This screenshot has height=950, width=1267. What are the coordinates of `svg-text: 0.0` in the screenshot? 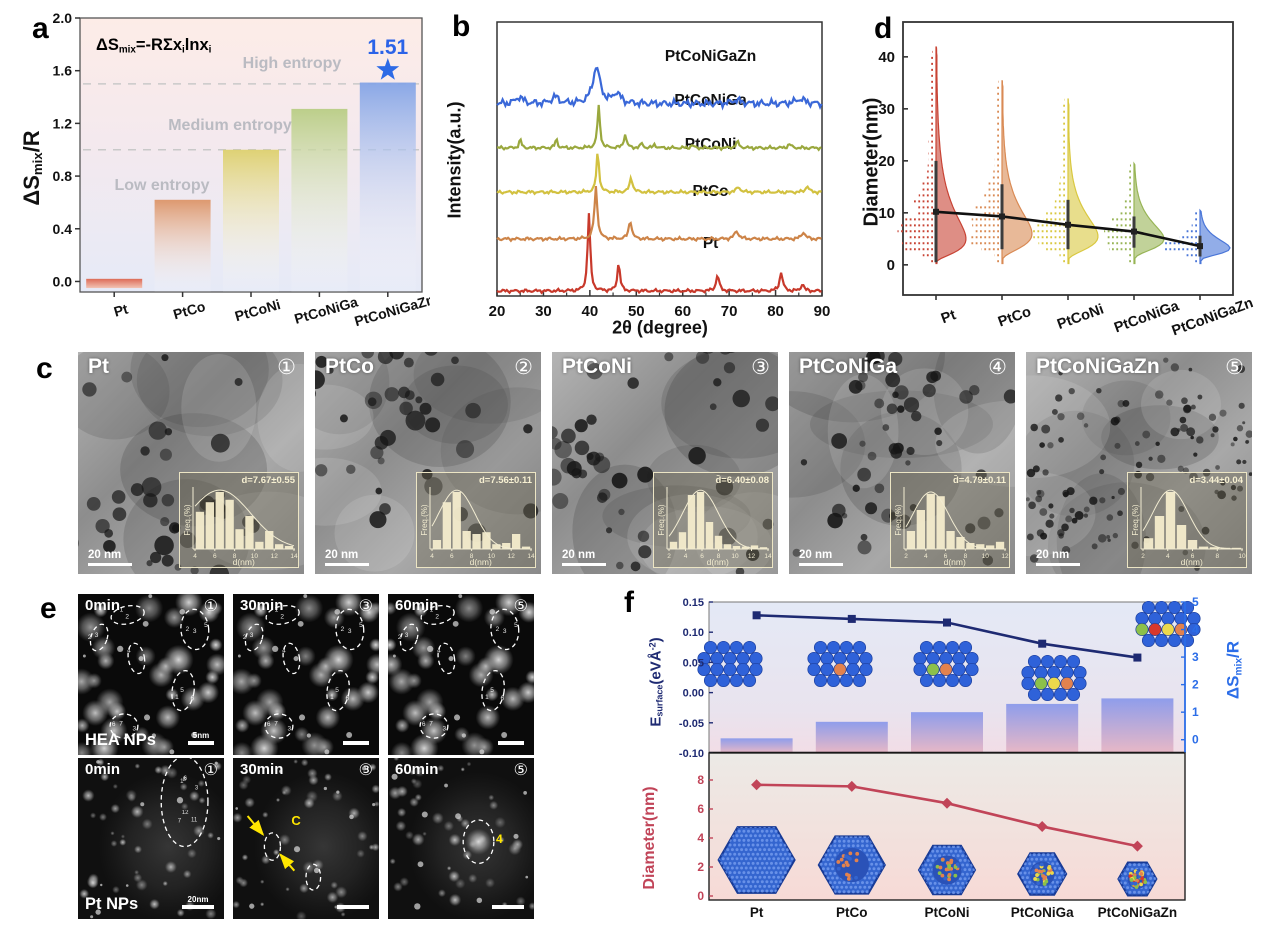 It's located at (63, 281).